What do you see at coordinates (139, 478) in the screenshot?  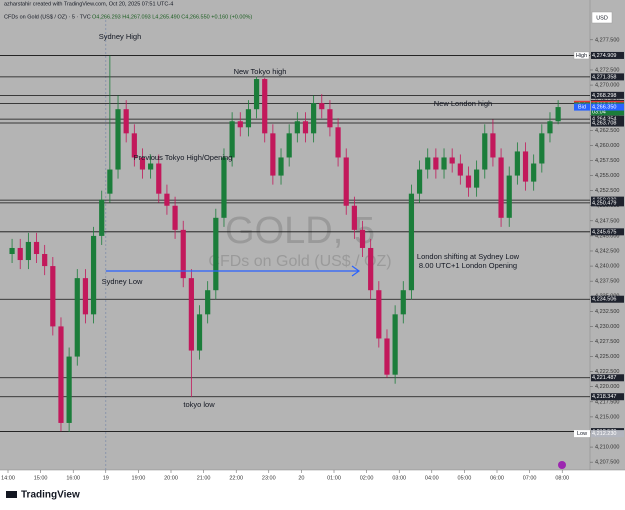 I see `x-tick-label: 19:00` at bounding box center [139, 478].